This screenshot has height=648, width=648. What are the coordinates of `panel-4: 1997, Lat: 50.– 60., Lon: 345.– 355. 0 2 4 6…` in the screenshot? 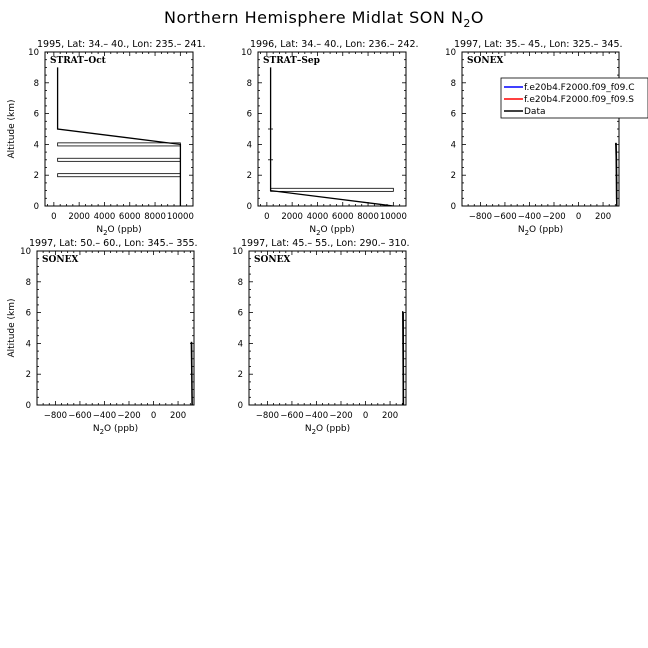 It's located at (102, 337).